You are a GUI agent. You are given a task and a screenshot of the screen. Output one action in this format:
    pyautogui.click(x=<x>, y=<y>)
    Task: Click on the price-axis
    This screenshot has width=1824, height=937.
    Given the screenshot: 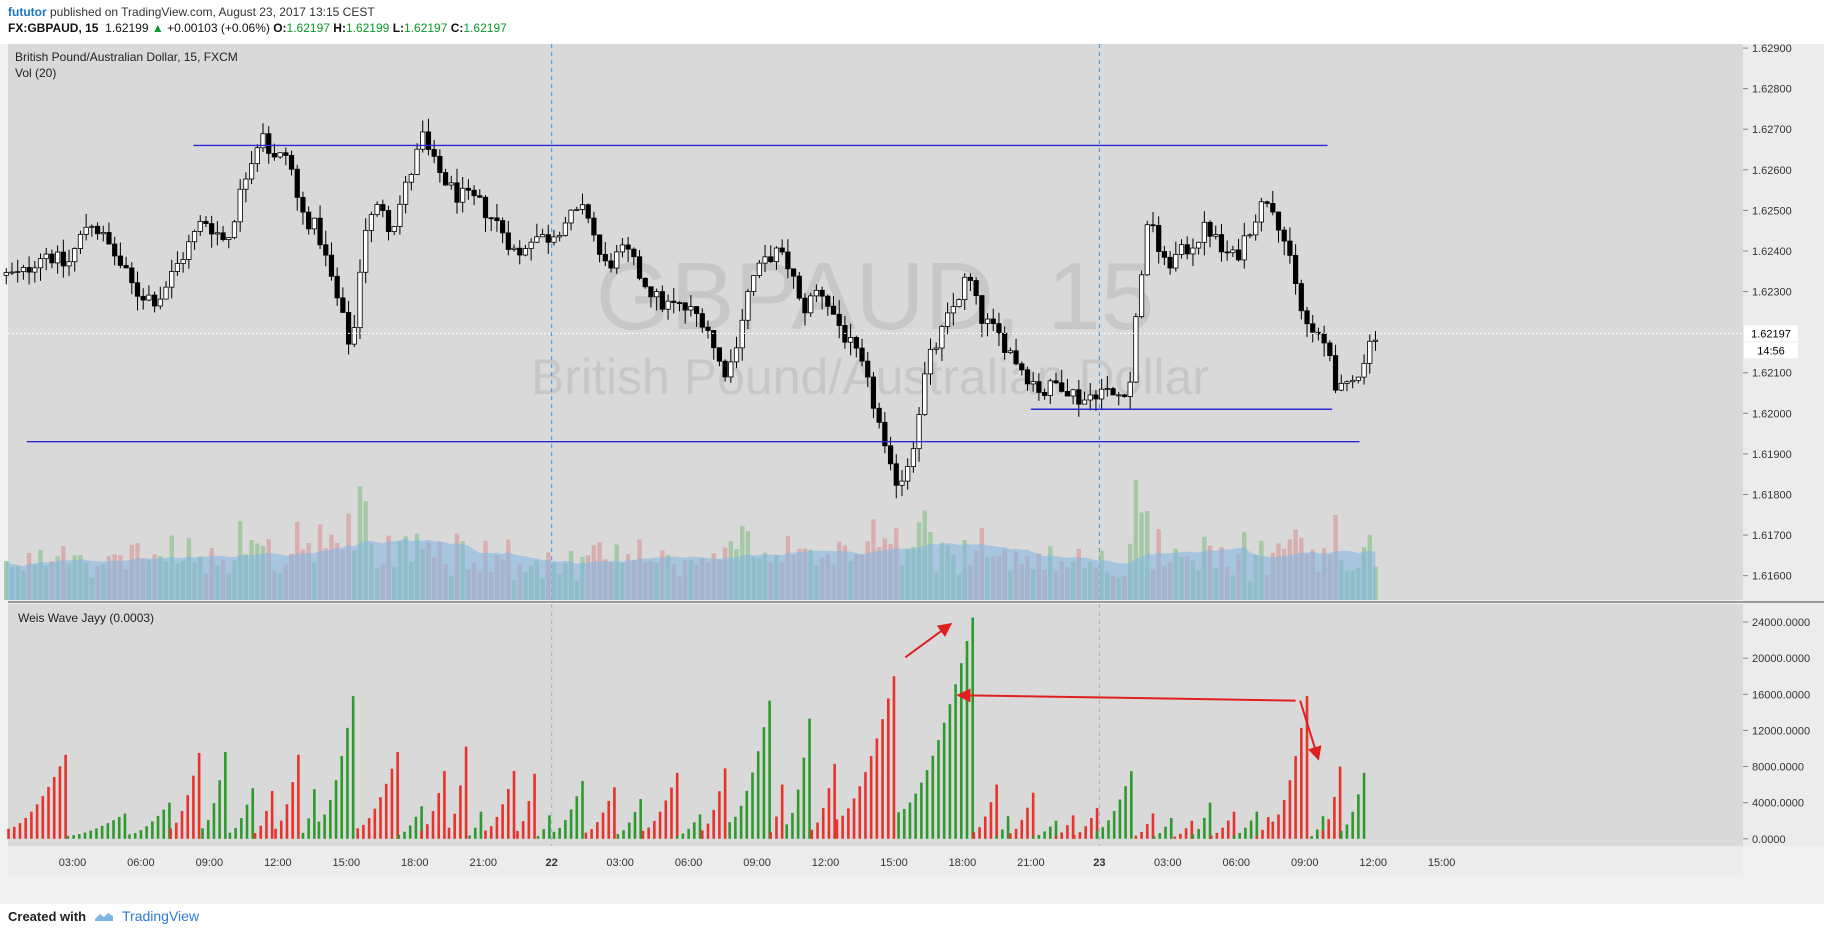 What is the action you would take?
    pyautogui.click(x=1783, y=445)
    